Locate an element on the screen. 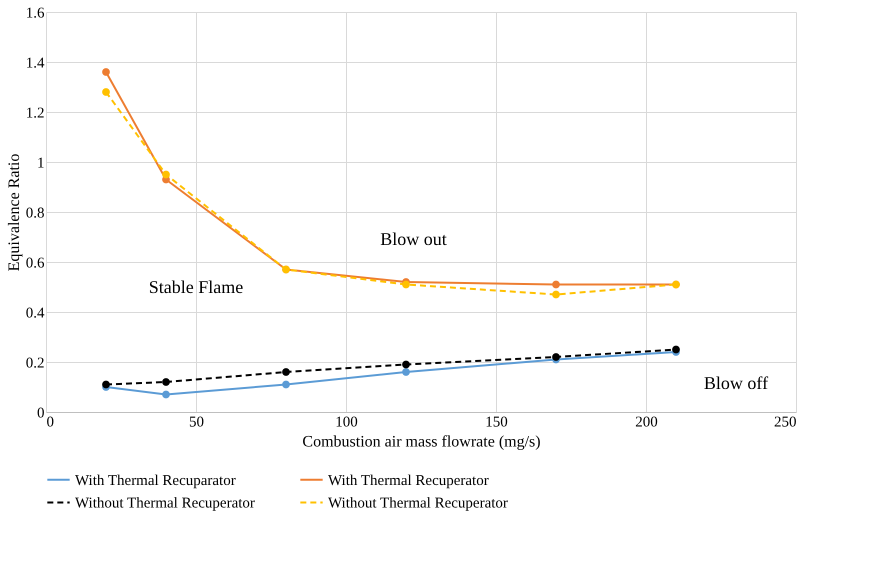  y-tick-label: 1.6 is located at coordinates (35, 14).